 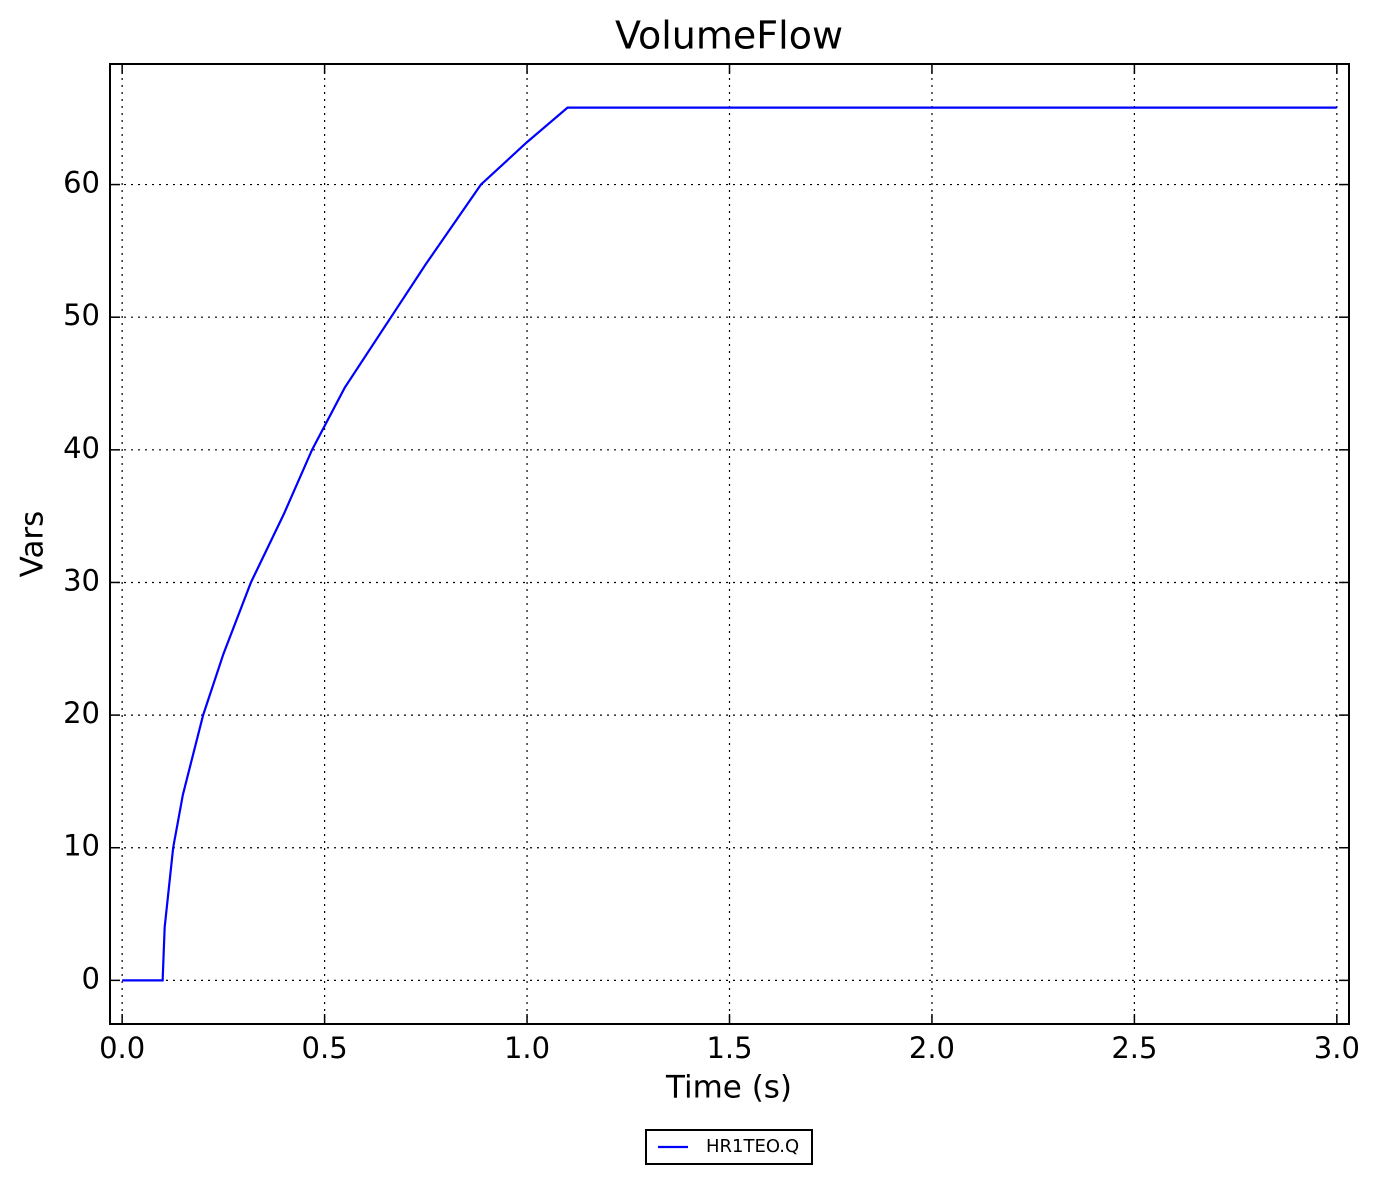 I want to click on y-tick-label: 30, so click(x=81, y=580).